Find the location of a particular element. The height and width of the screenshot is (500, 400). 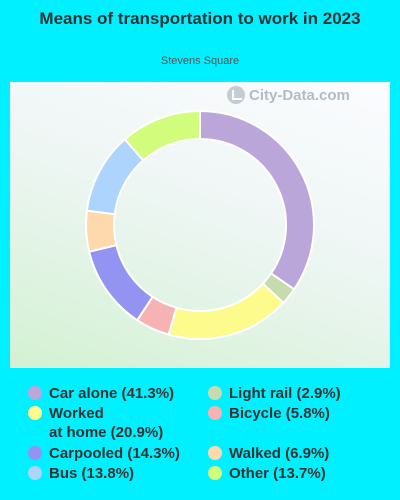

legend-item: Car alone (41.3%) is located at coordinates (101, 393).